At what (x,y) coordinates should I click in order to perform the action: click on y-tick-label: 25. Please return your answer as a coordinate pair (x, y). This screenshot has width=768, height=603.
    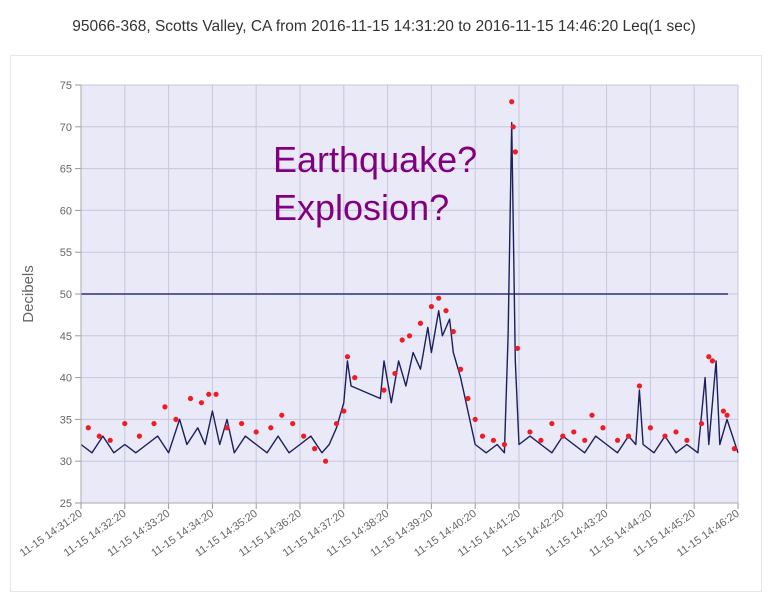
    Looking at the image, I should click on (66, 504).